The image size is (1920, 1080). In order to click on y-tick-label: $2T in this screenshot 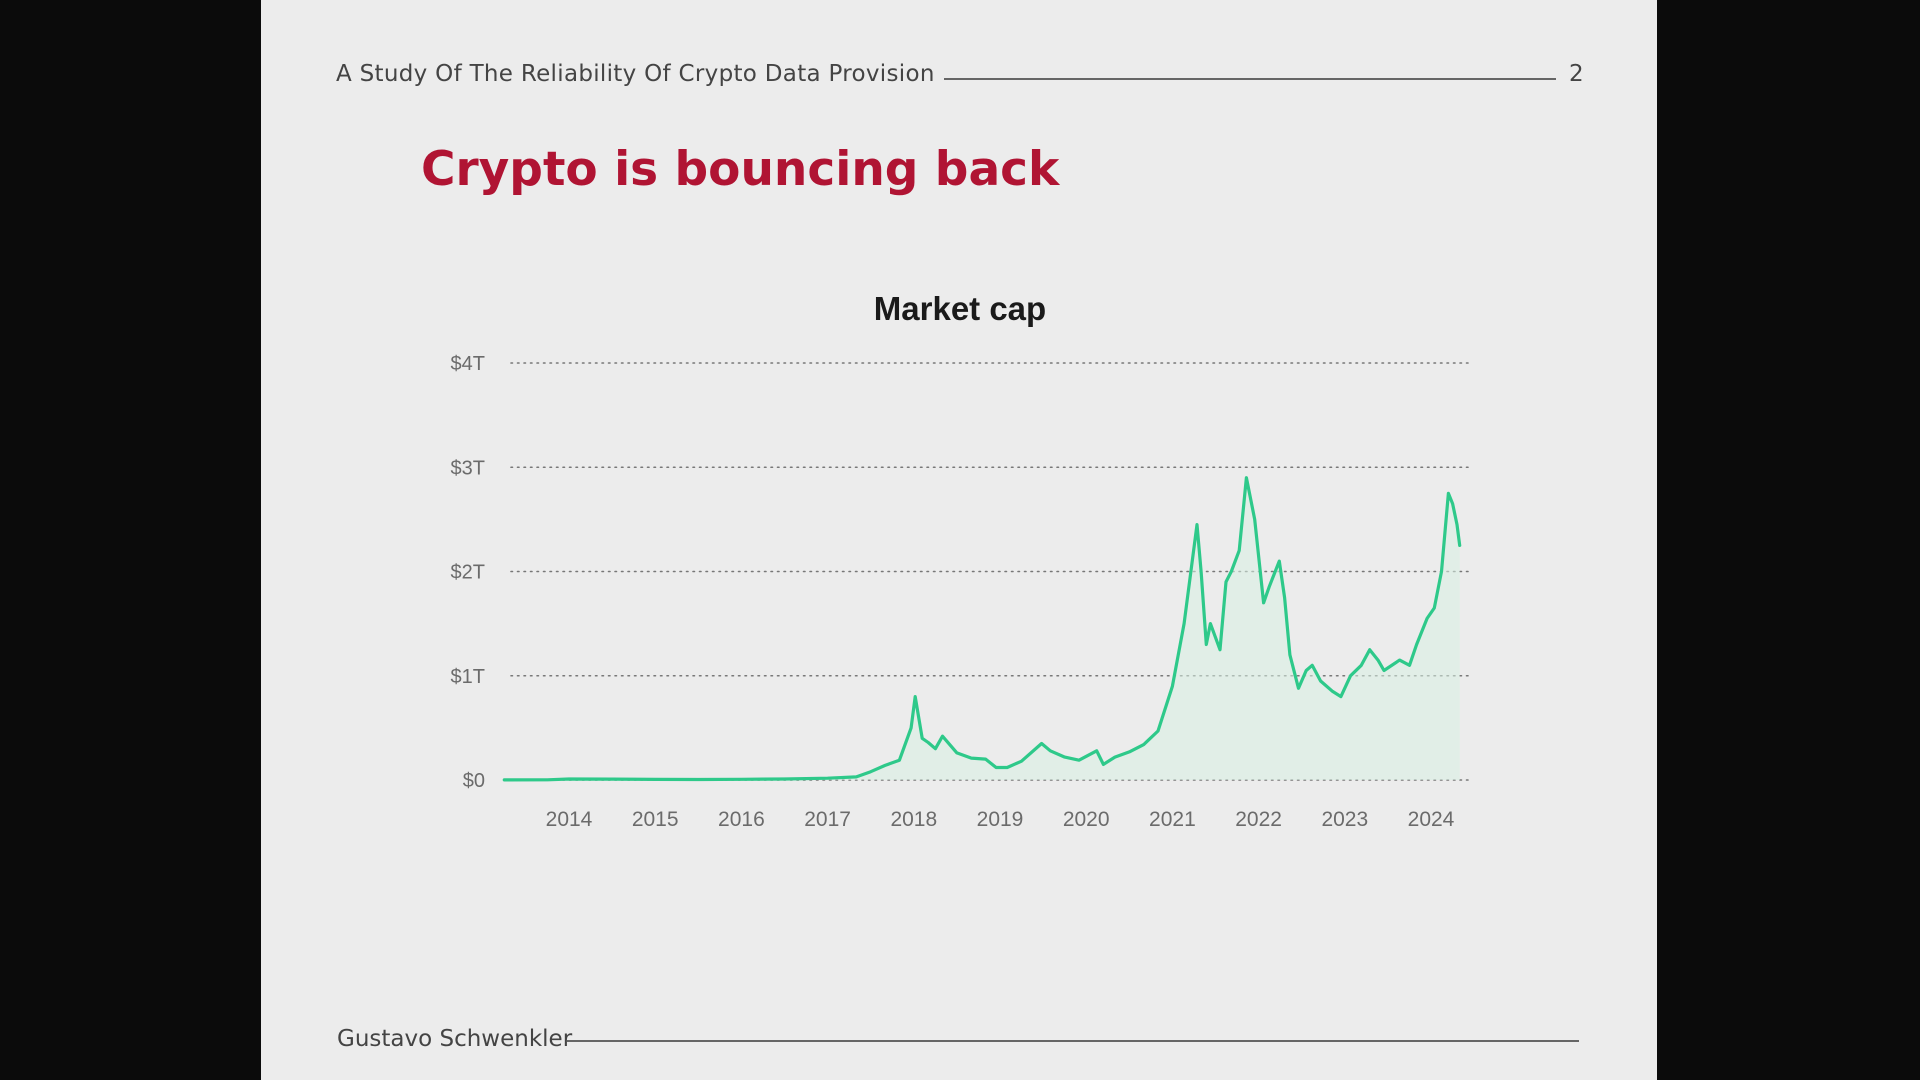, I will do `click(468, 573)`.